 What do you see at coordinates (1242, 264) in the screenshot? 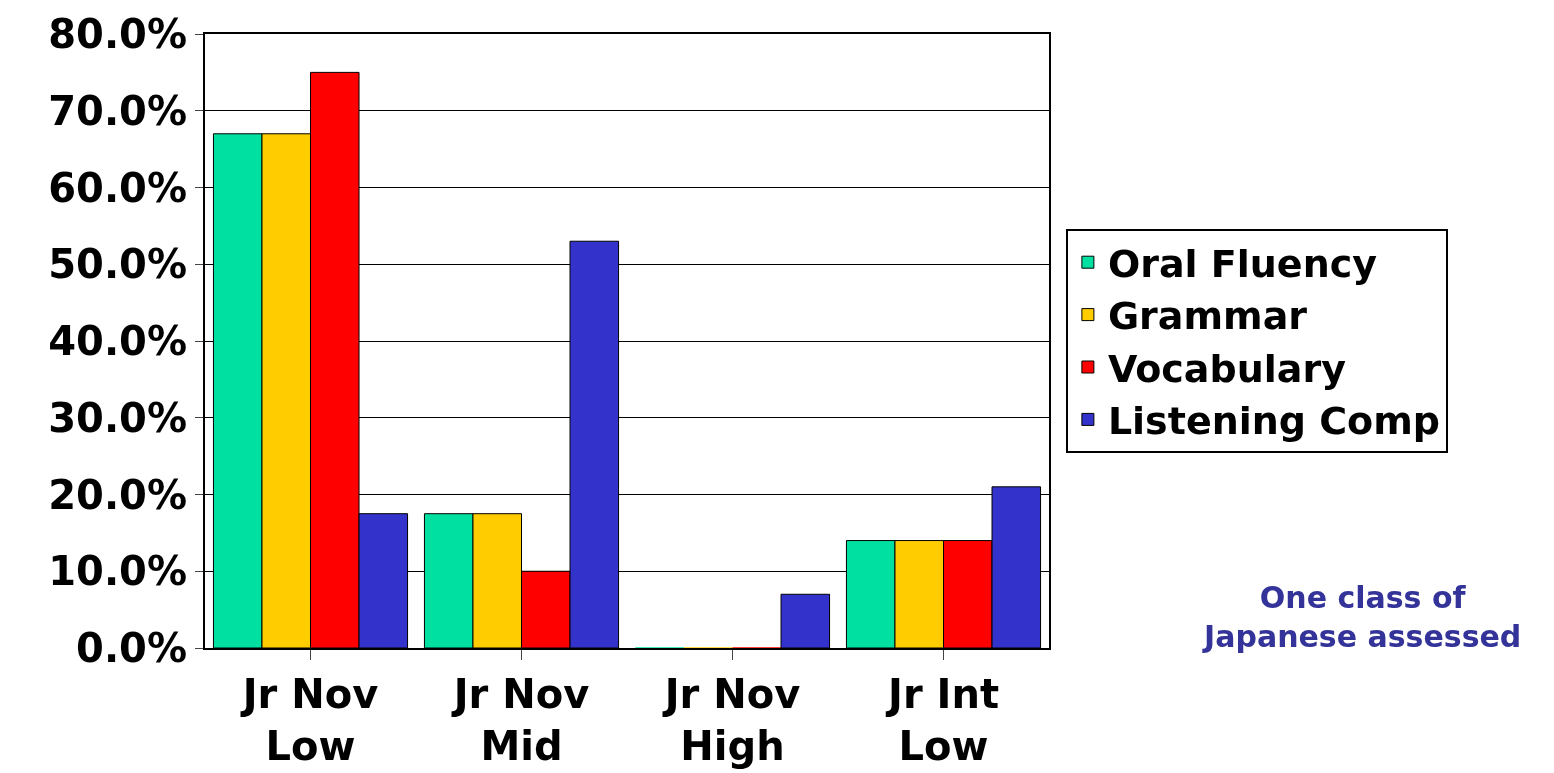
I see `legend-label: Oral Fluency` at bounding box center [1242, 264].